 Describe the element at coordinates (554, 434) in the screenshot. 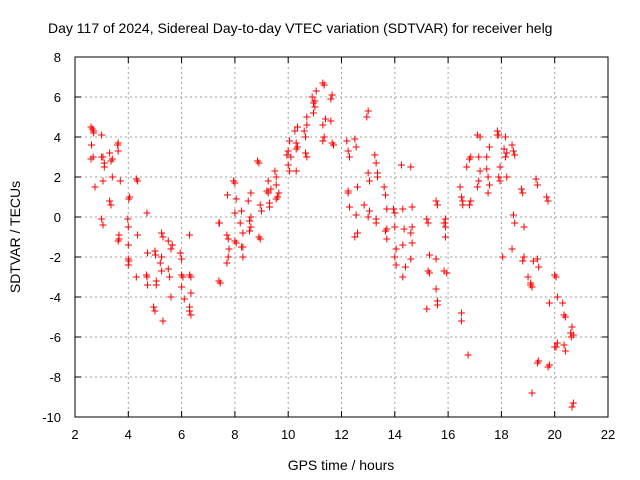

I see `x-tick-label: 20` at that location.